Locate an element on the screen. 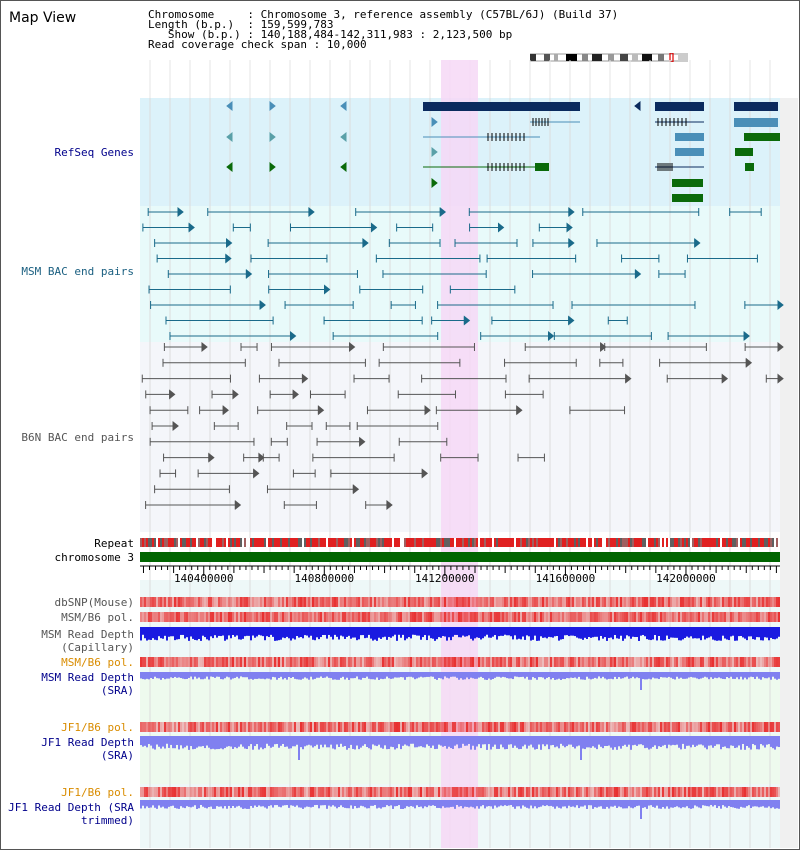 The image size is (800, 850). chromosome-ideogram is located at coordinates (609, 57).